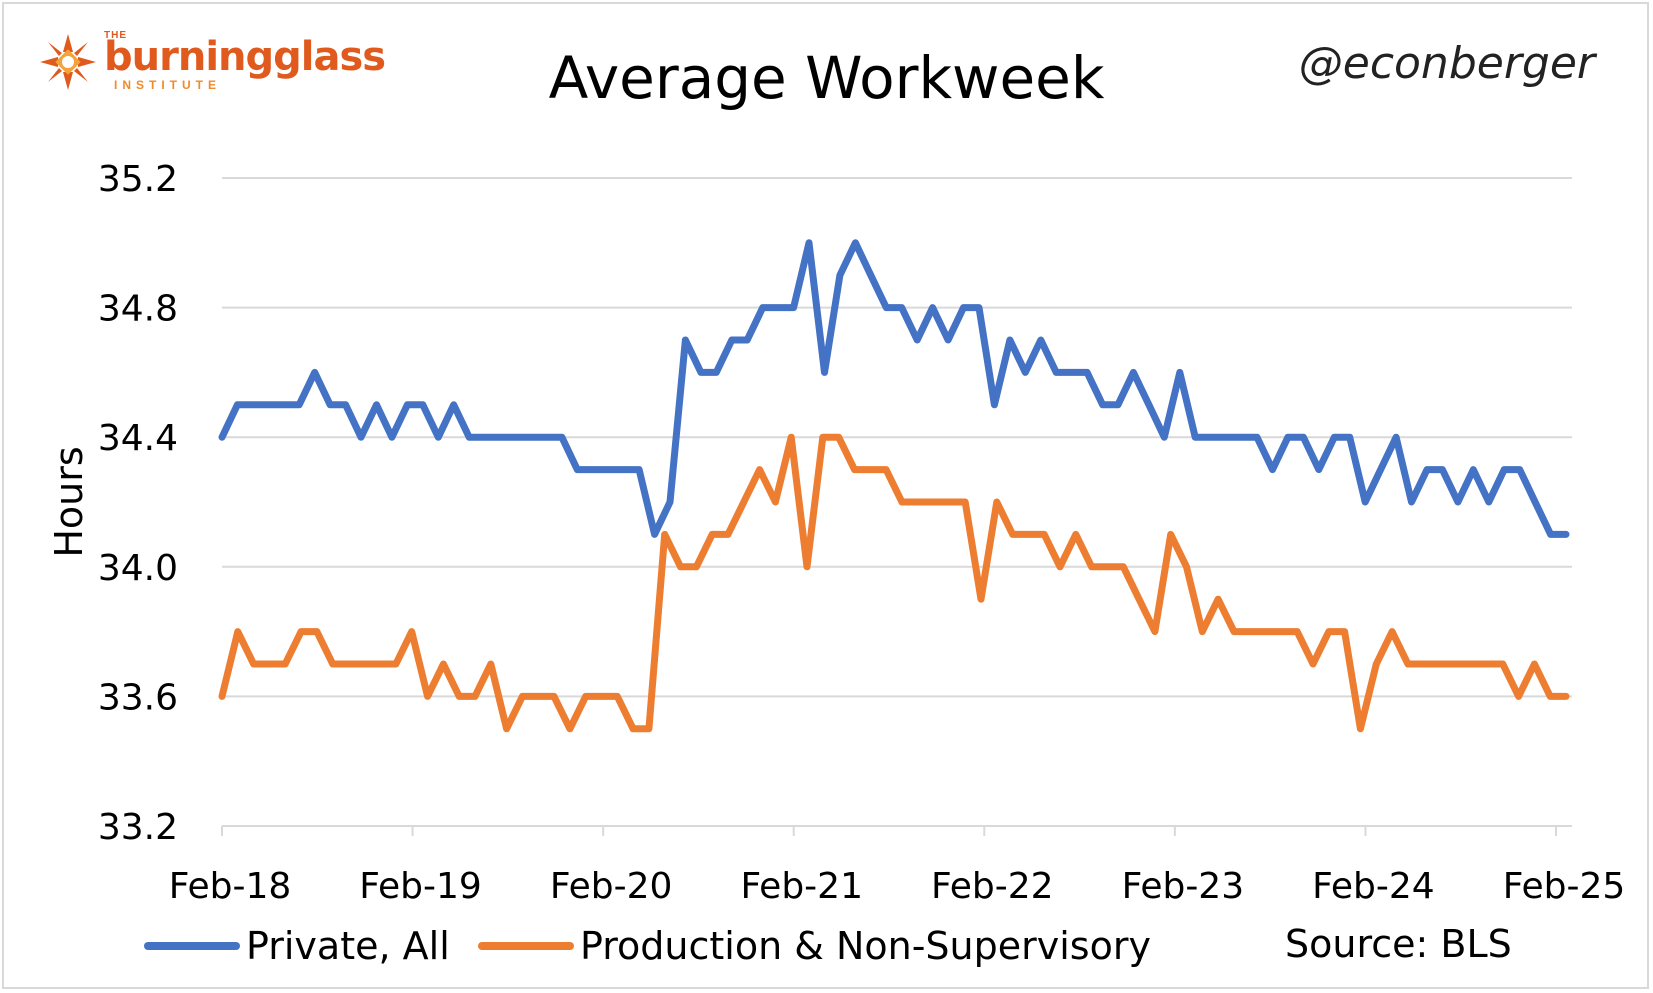 This screenshot has width=1653, height=993. Describe the element at coordinates (138, 438) in the screenshot. I see `y-tick-label: 34.4` at that location.